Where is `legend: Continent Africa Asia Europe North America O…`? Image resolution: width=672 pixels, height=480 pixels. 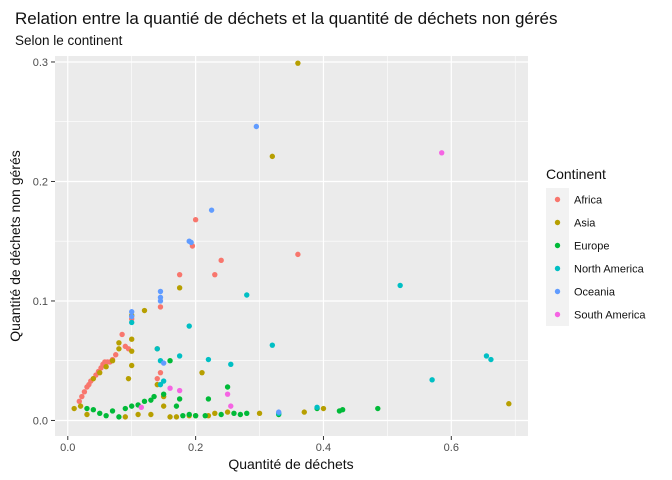 legend: Continent Africa Asia Europe North America O… is located at coordinates (596, 246).